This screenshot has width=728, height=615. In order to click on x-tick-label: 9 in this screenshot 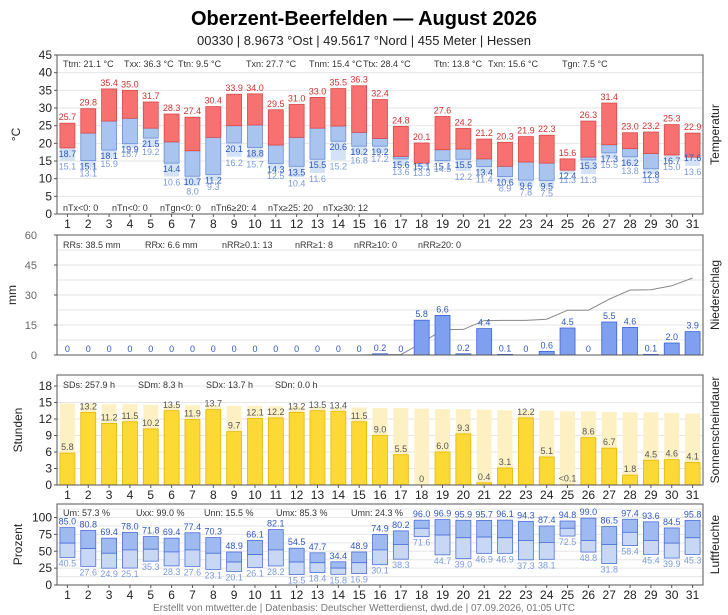, I will do `click(234, 595)`.